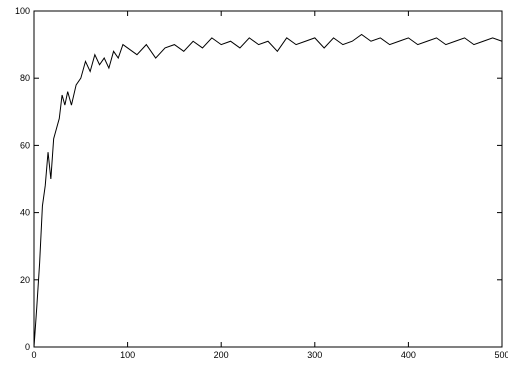 The width and height of the screenshot is (508, 366). What do you see at coordinates (408, 355) in the screenshot?
I see `x-tick-label: 400` at bounding box center [408, 355].